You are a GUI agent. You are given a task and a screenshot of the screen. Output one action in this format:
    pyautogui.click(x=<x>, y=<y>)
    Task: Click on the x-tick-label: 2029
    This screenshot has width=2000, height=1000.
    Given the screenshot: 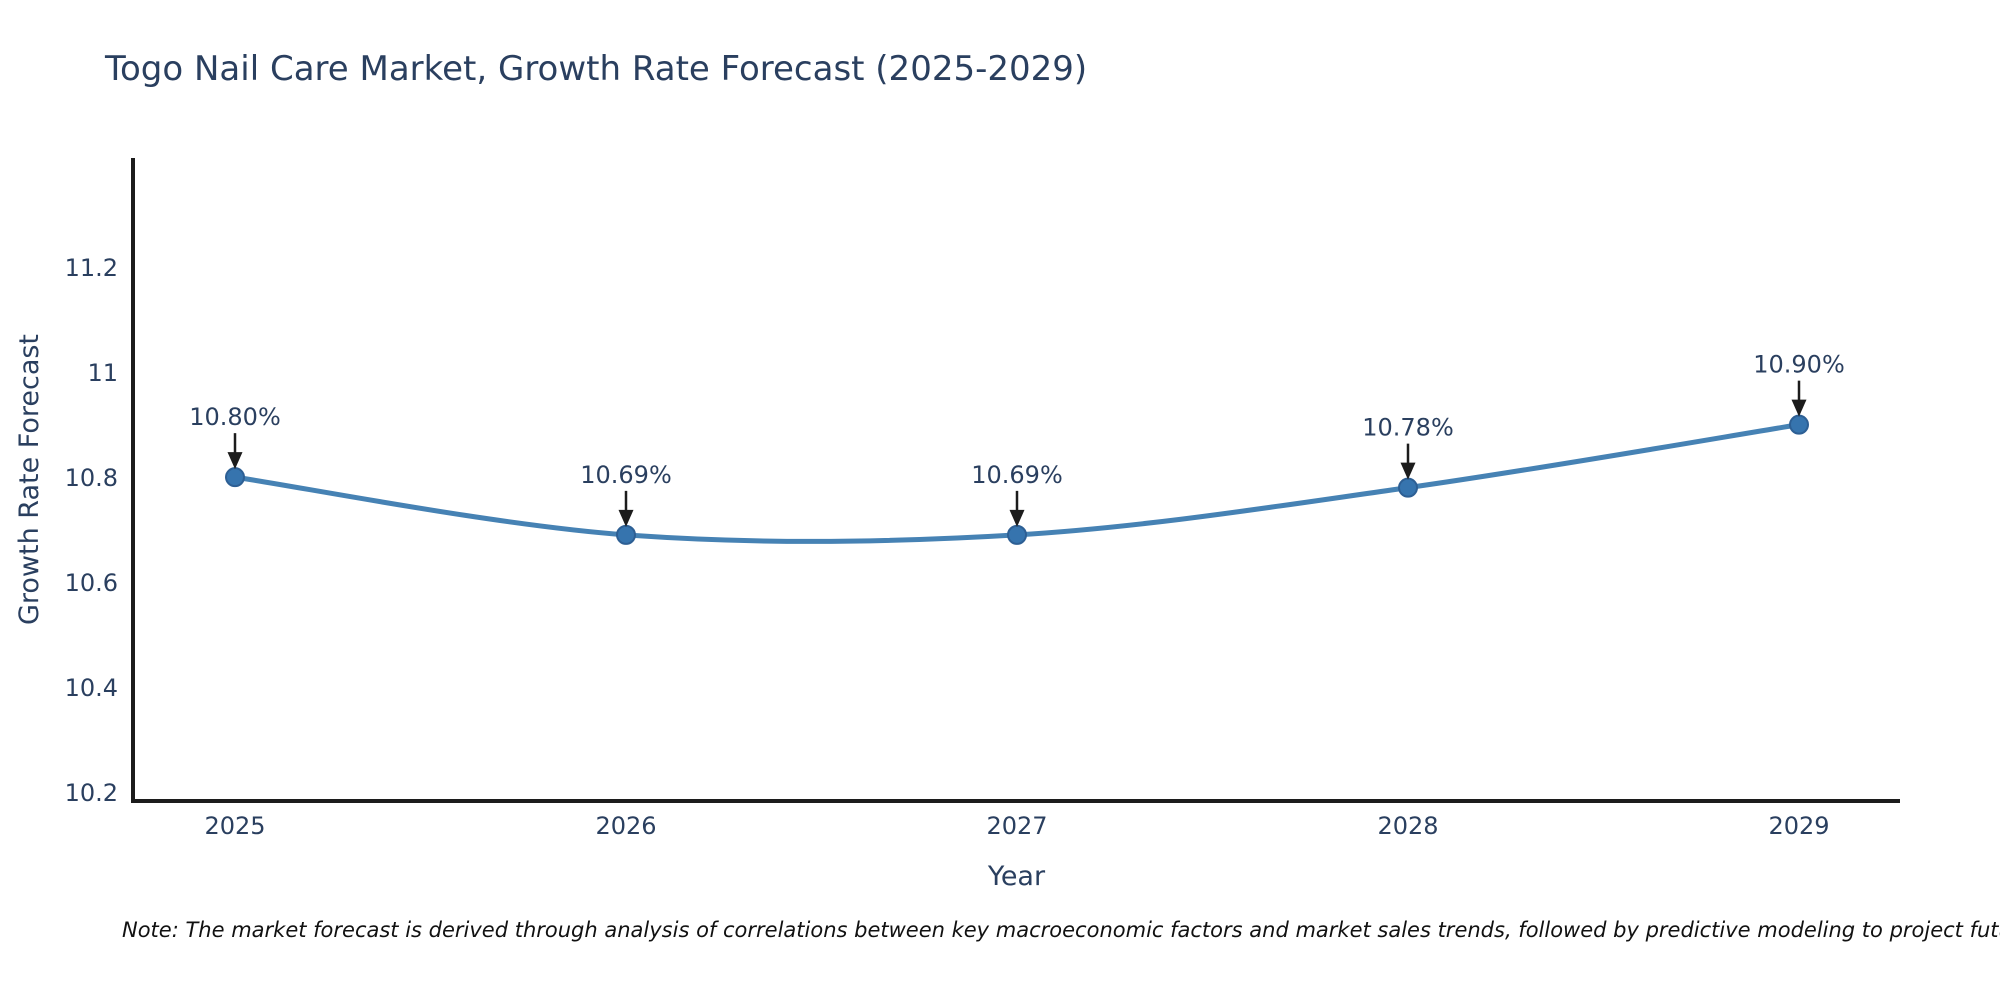 What is the action you would take?
    pyautogui.click(x=1798, y=826)
    